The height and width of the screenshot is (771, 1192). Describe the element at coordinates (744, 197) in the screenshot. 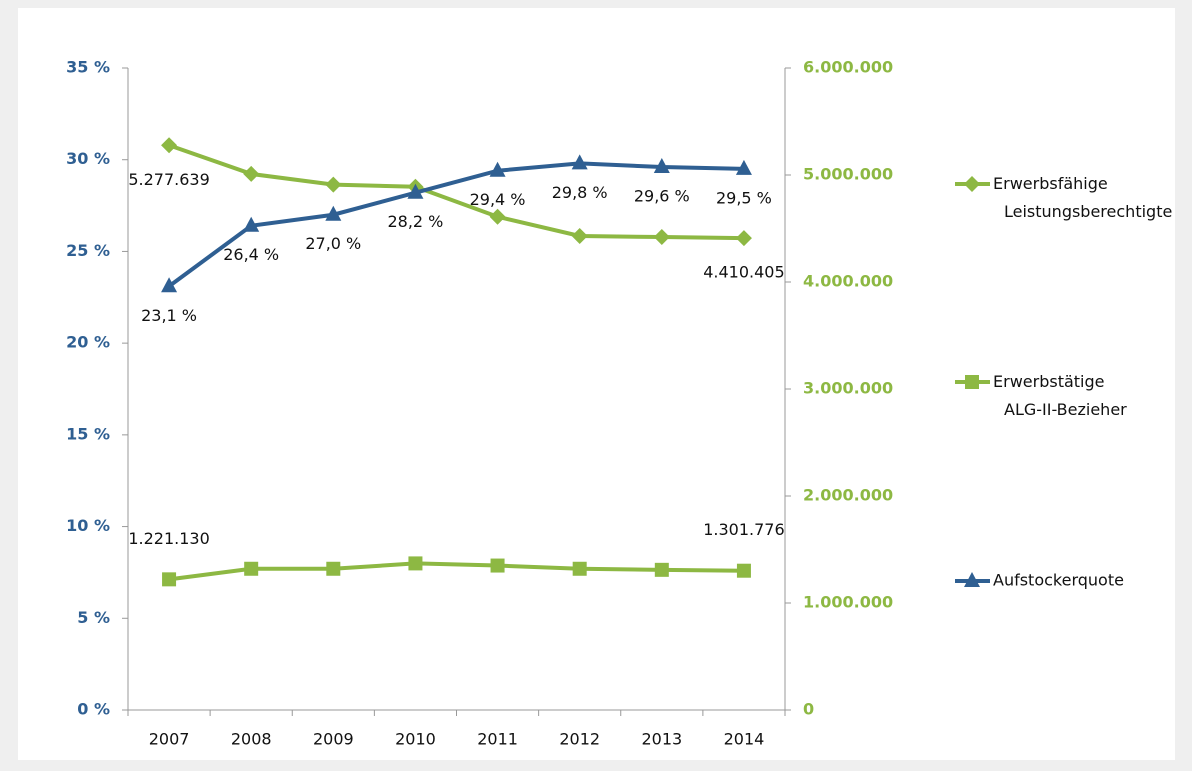

I see `data-label: 29,5 %` at that location.